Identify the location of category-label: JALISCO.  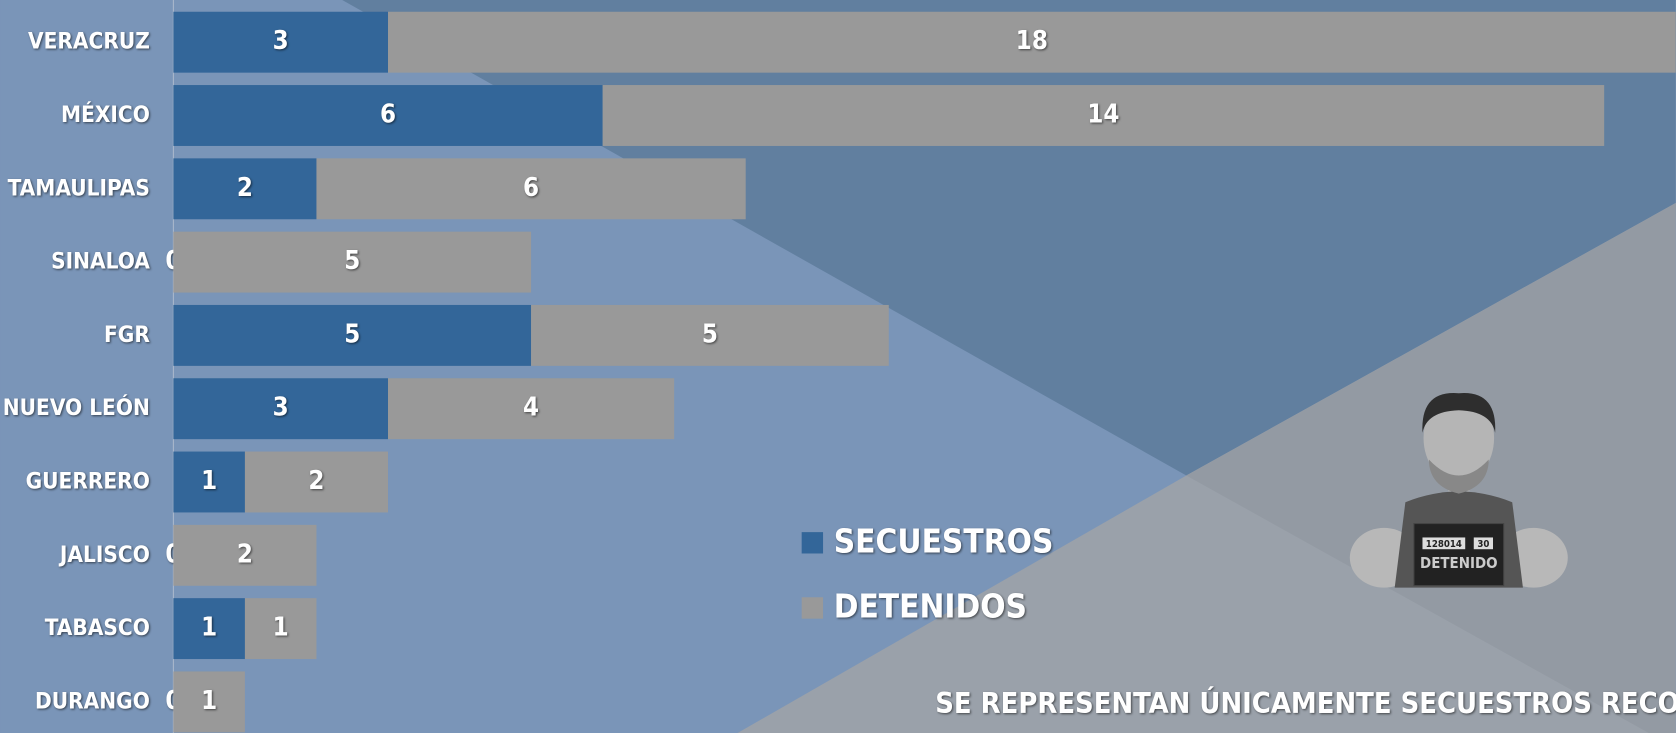
(104, 555).